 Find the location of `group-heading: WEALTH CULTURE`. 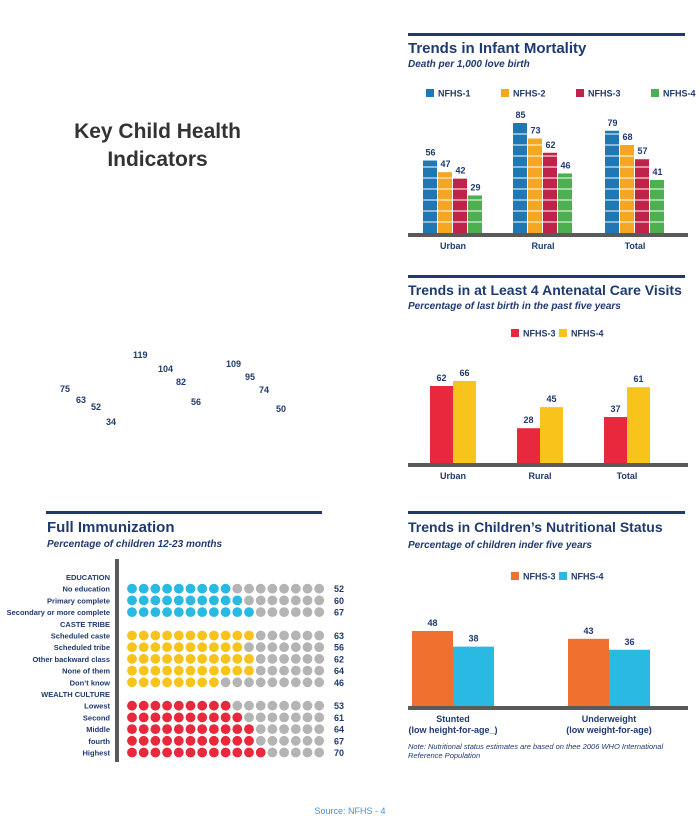

group-heading: WEALTH CULTURE is located at coordinates (75, 694).